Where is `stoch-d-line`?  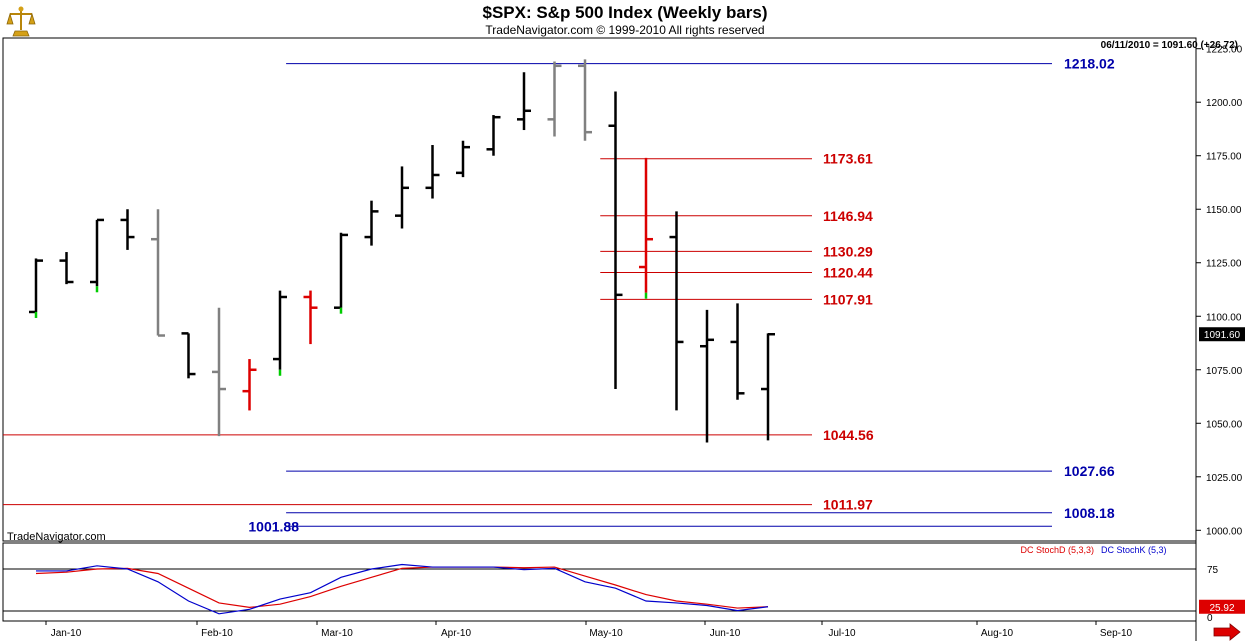 stoch-d-line is located at coordinates (402, 587).